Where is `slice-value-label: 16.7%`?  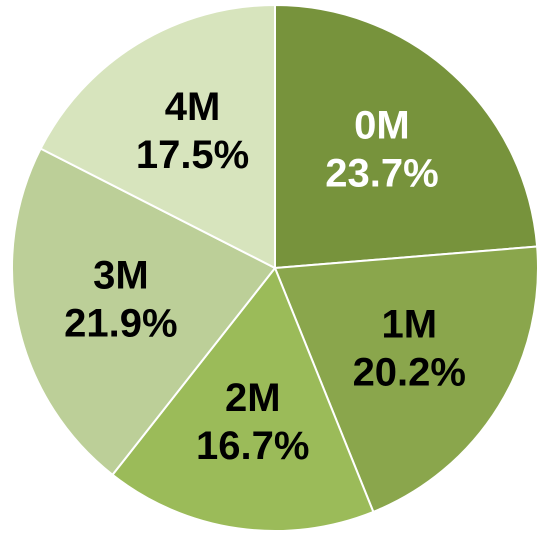 slice-value-label: 16.7% is located at coordinates (252, 446).